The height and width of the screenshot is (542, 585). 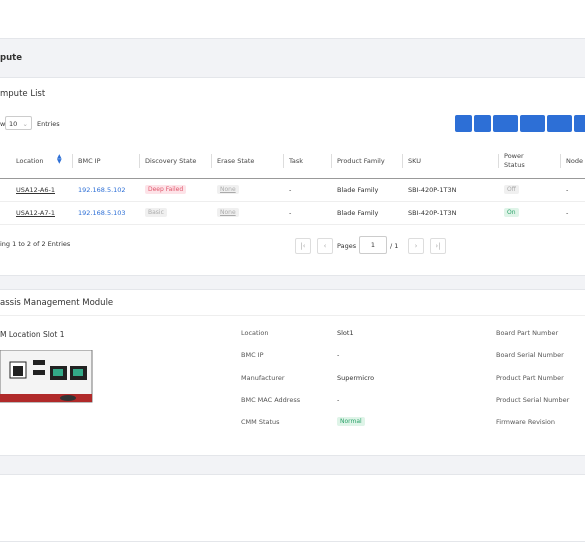 What do you see at coordinates (48, 124) in the screenshot?
I see `entries-label: Entries` at bounding box center [48, 124].